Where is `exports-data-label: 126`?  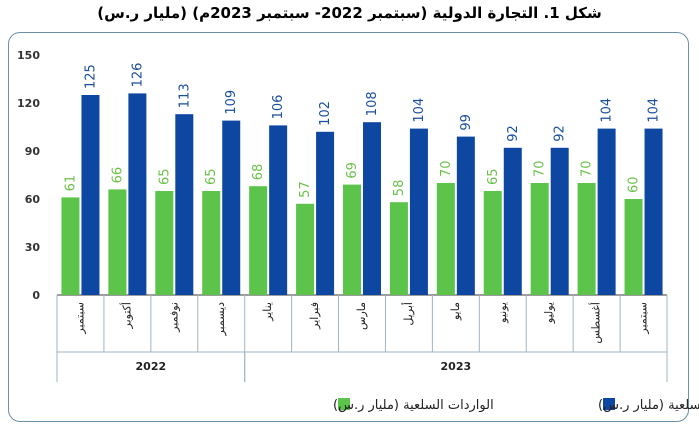
exports-data-label: 126 is located at coordinates (137, 75).